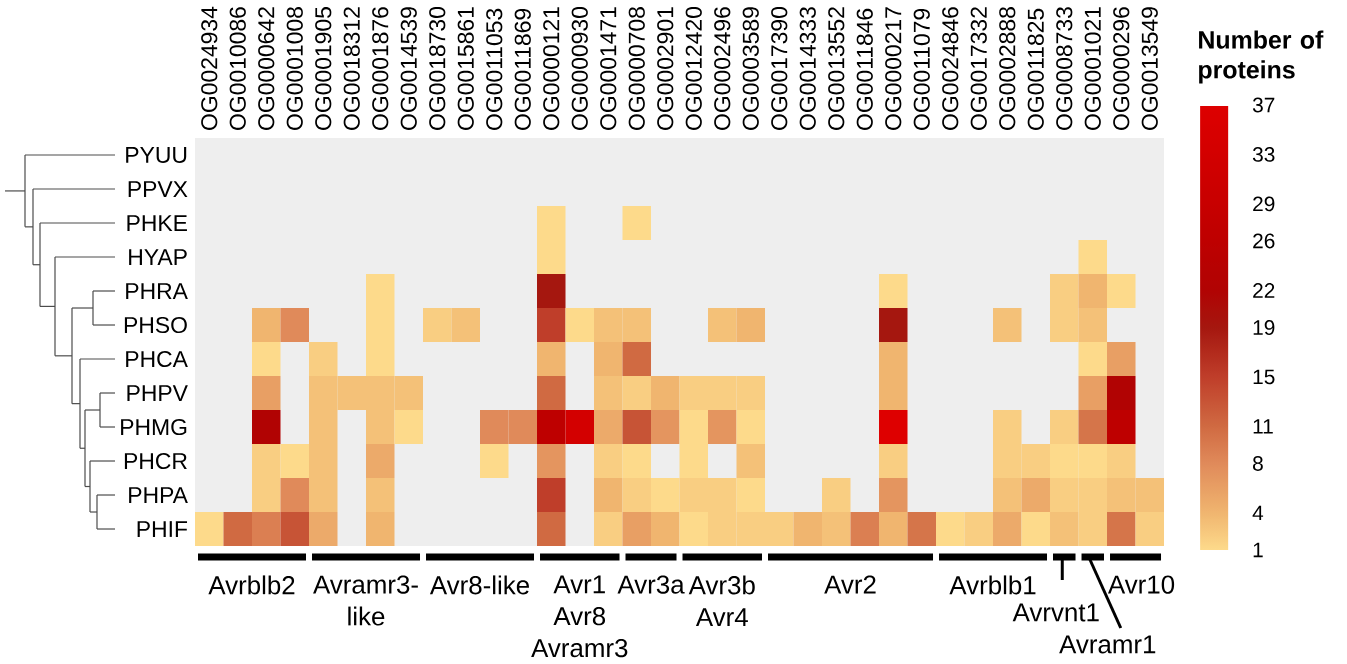 This screenshot has height=664, width=1347. I want to click on y-tick-label: PYUU, so click(156, 155).